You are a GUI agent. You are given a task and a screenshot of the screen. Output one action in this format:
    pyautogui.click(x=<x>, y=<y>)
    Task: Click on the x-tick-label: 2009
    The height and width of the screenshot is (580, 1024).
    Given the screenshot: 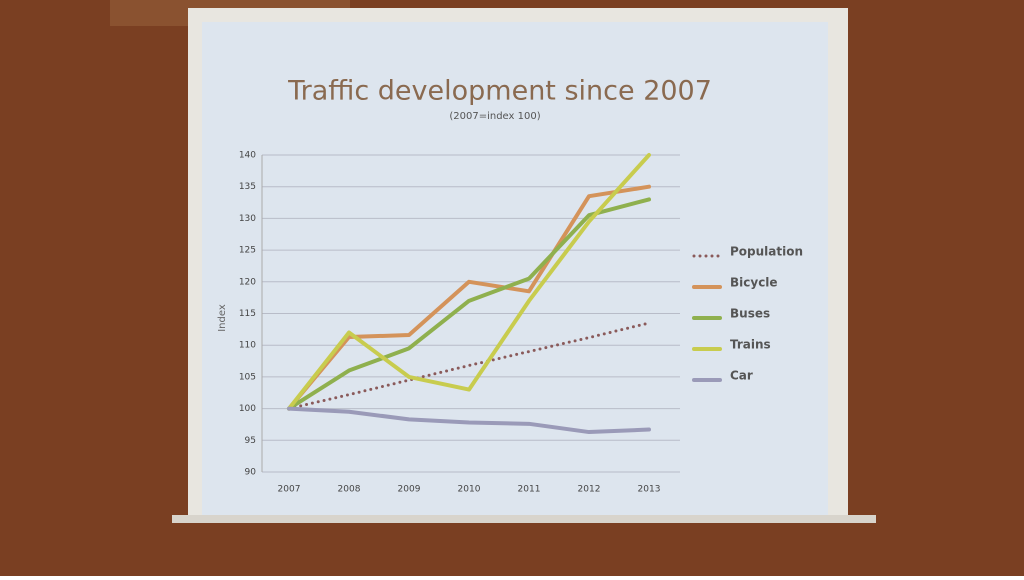 What is the action you would take?
    pyautogui.click(x=409, y=490)
    